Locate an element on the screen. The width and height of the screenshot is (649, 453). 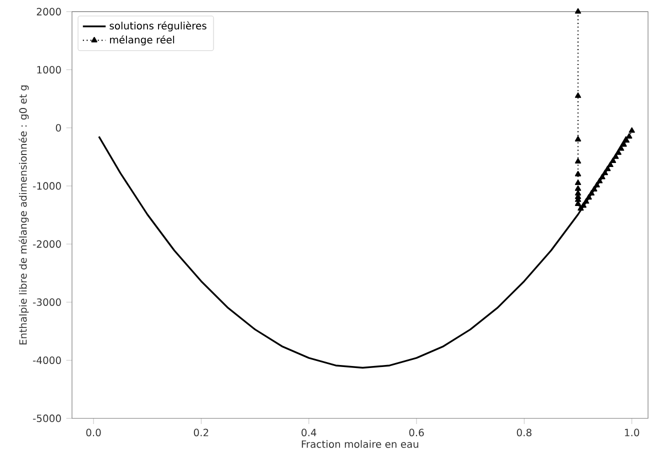
x-tick-label: 0.6 is located at coordinates (416, 432).